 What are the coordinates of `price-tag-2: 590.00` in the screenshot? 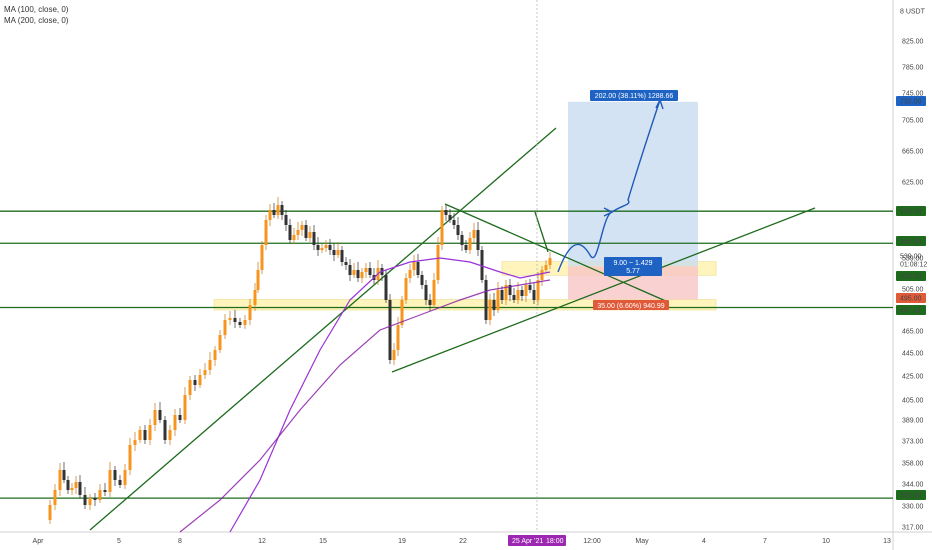 It's located at (911, 212).